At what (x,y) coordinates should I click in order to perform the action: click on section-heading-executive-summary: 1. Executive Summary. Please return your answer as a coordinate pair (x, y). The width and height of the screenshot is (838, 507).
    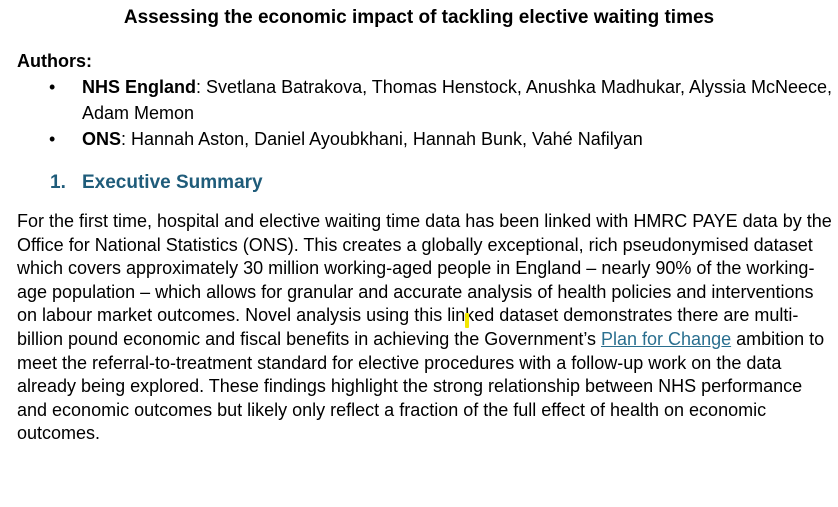
    Looking at the image, I should click on (156, 183).